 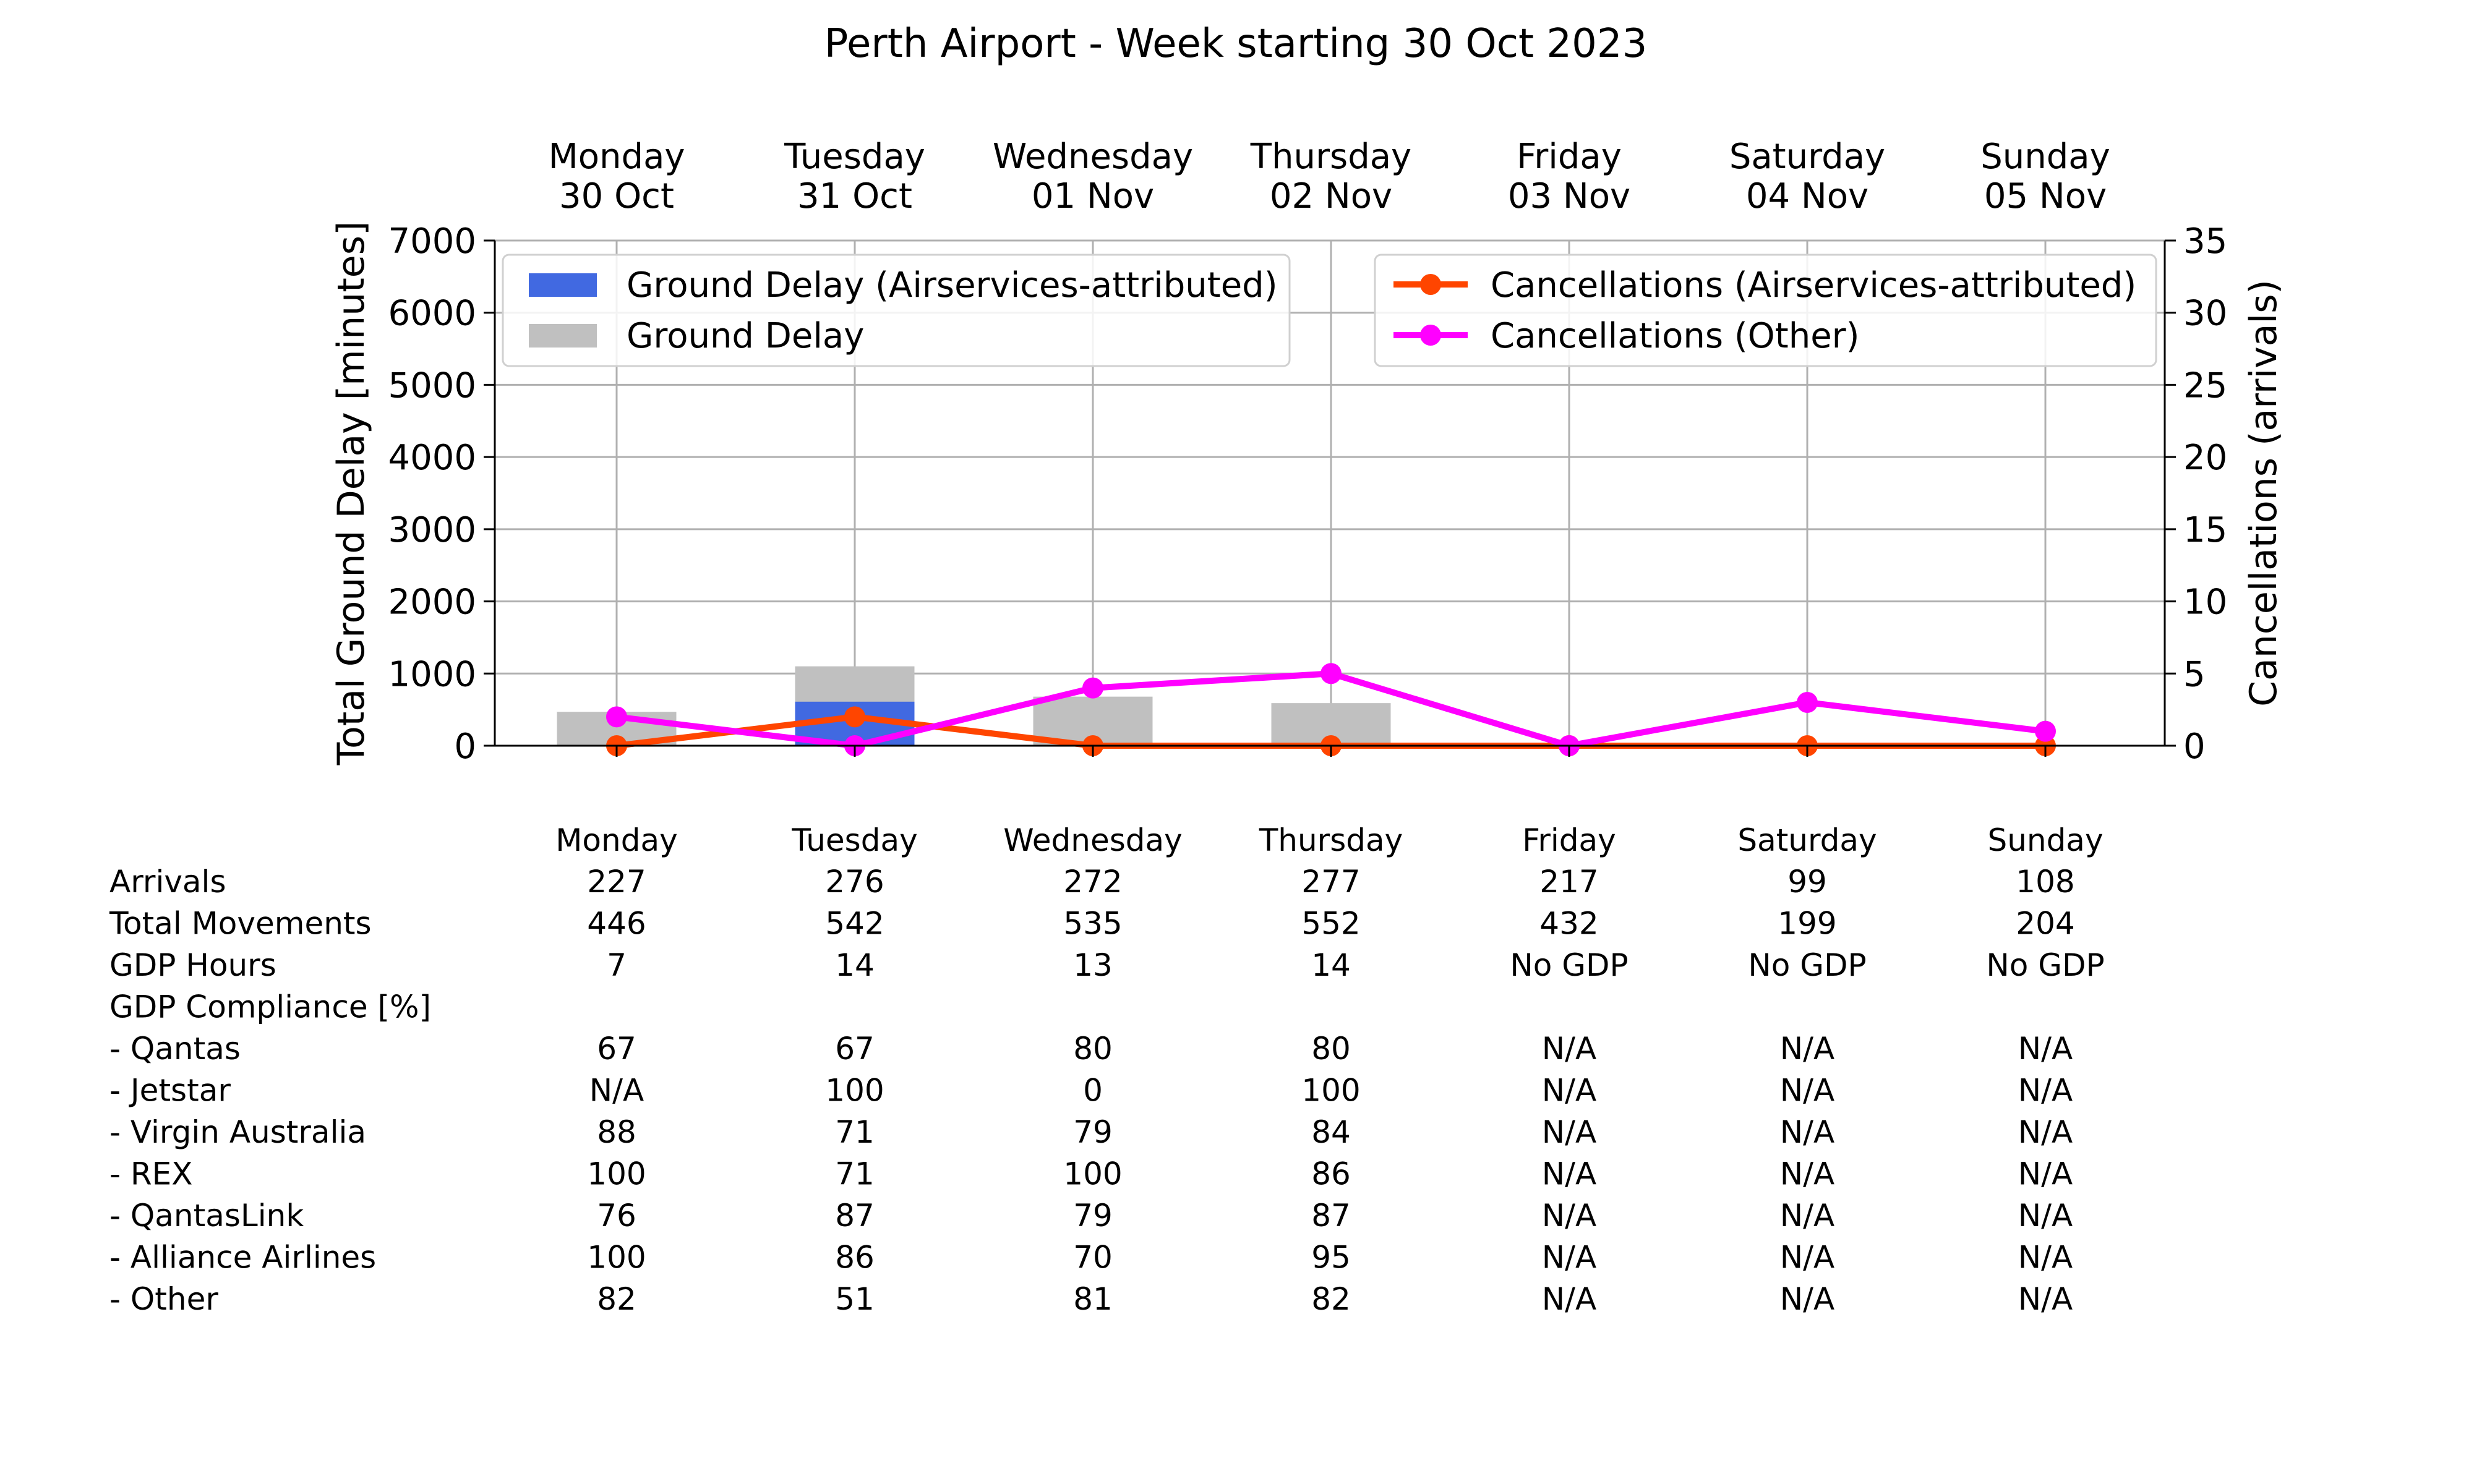 I want to click on table-cell: 95, so click(x=1331, y=1258).